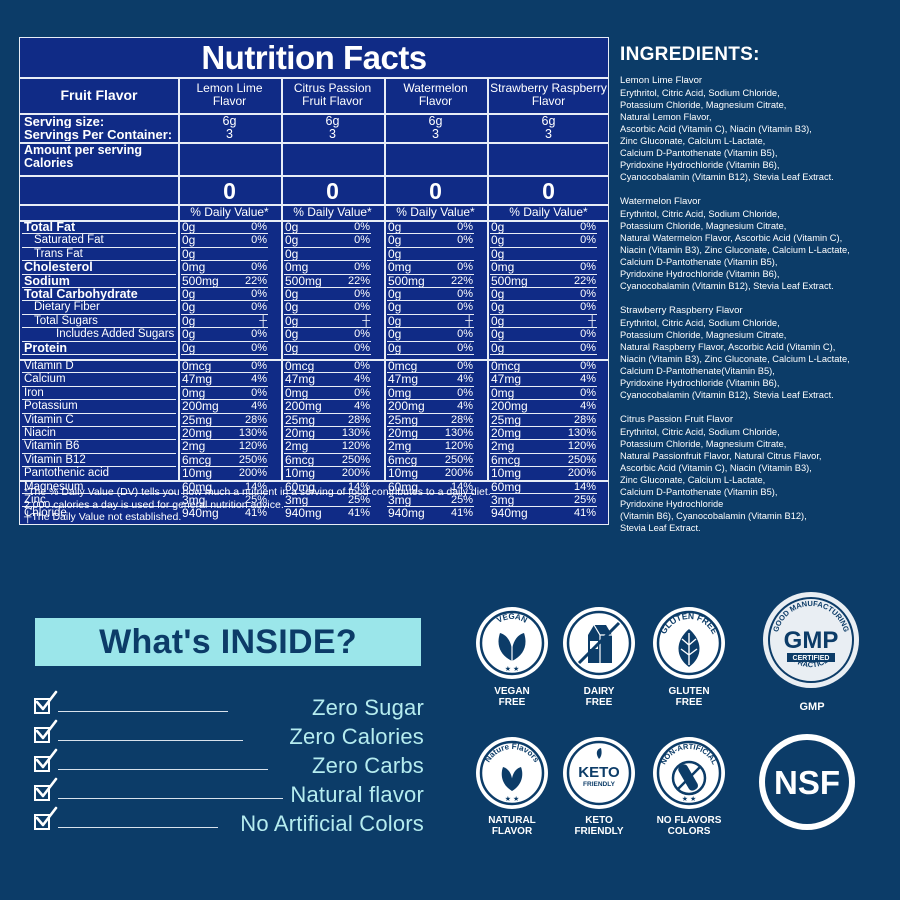 The height and width of the screenshot is (900, 900). What do you see at coordinates (548, 88) in the screenshot?
I see `flavor-name: Strawberry Raspberry` at bounding box center [548, 88].